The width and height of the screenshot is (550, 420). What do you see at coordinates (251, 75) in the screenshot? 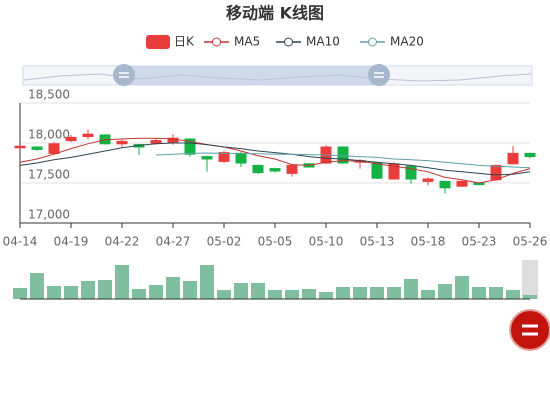
I see `zoom-window` at bounding box center [251, 75].